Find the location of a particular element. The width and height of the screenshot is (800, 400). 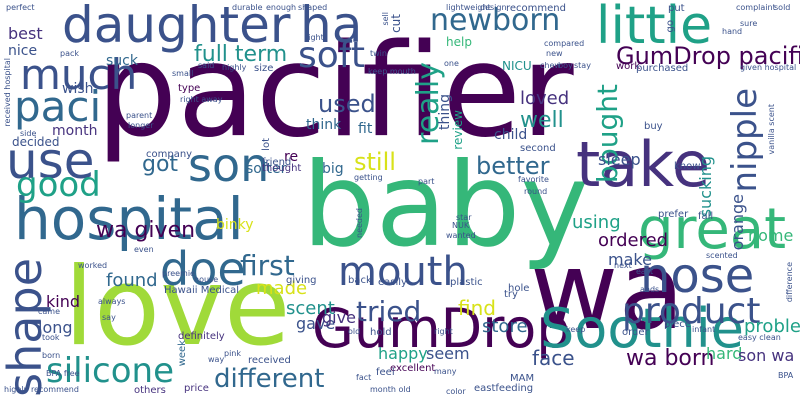

cloud-word: received hospital is located at coordinates (7, 92).